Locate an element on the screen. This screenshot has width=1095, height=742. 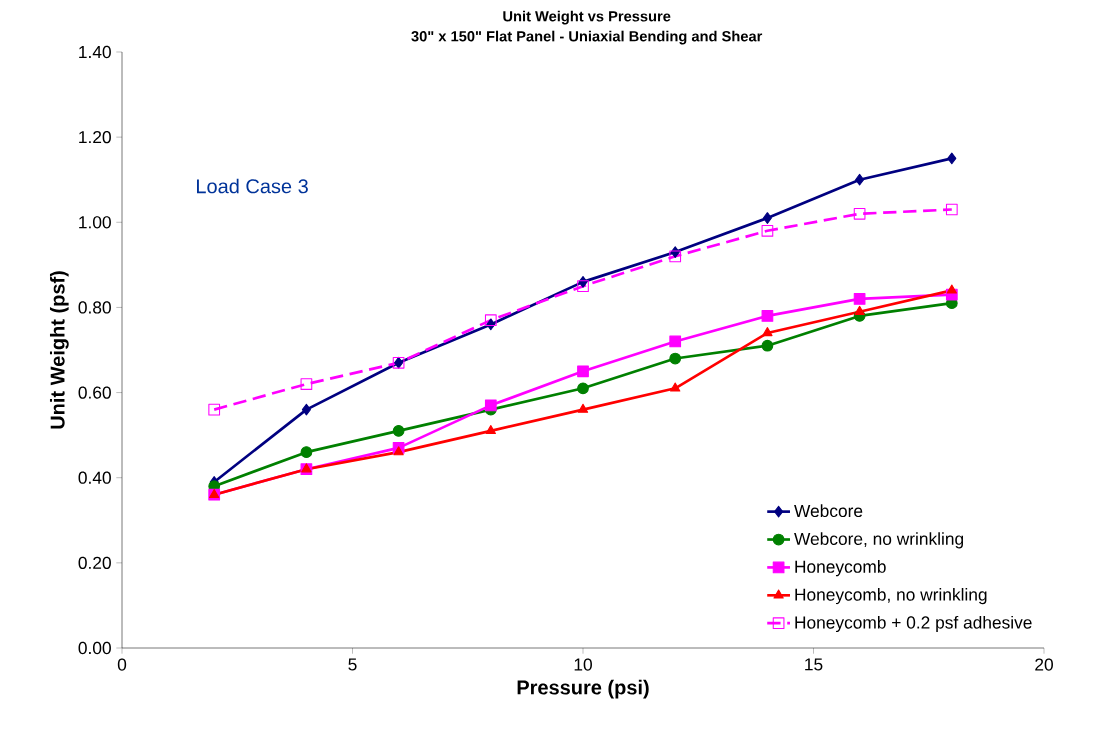
y-tick-label: 1.00 is located at coordinates (95, 222).